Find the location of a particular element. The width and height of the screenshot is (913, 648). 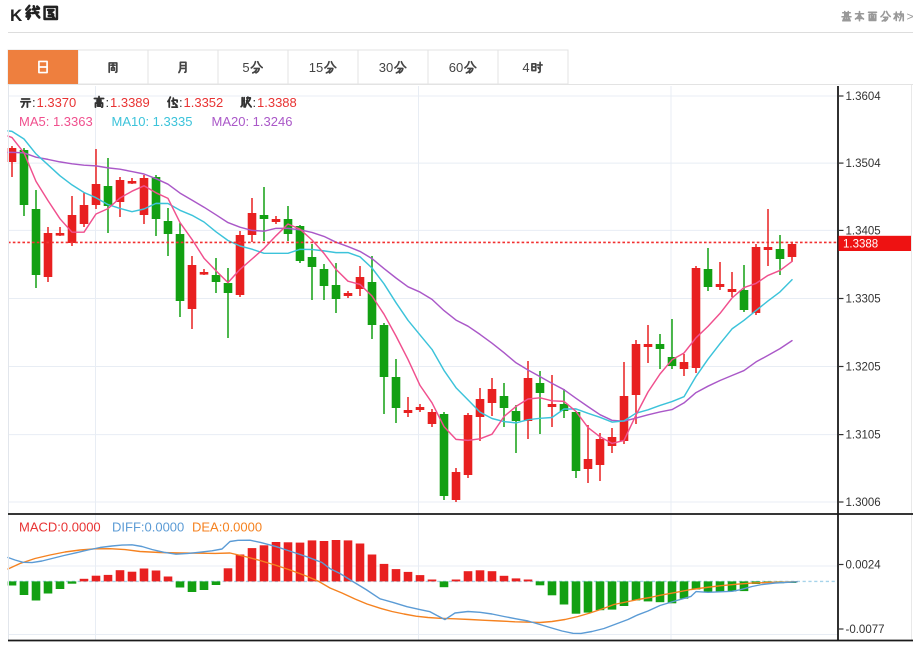

svg-text: MA5: 1.3363 is located at coordinates (56, 121).